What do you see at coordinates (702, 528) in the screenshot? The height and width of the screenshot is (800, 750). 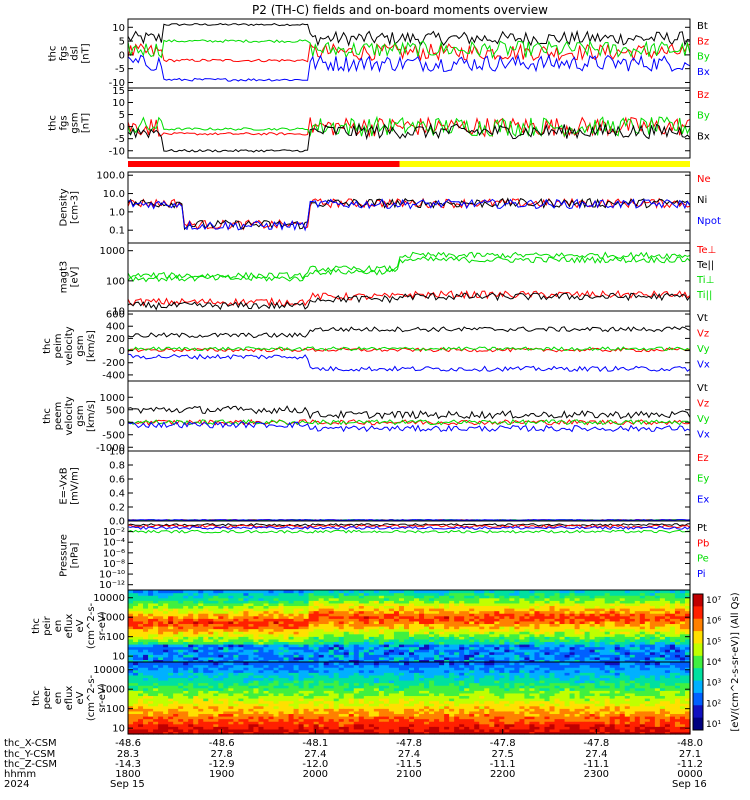 I see `legend-entry: Pt` at bounding box center [702, 528].